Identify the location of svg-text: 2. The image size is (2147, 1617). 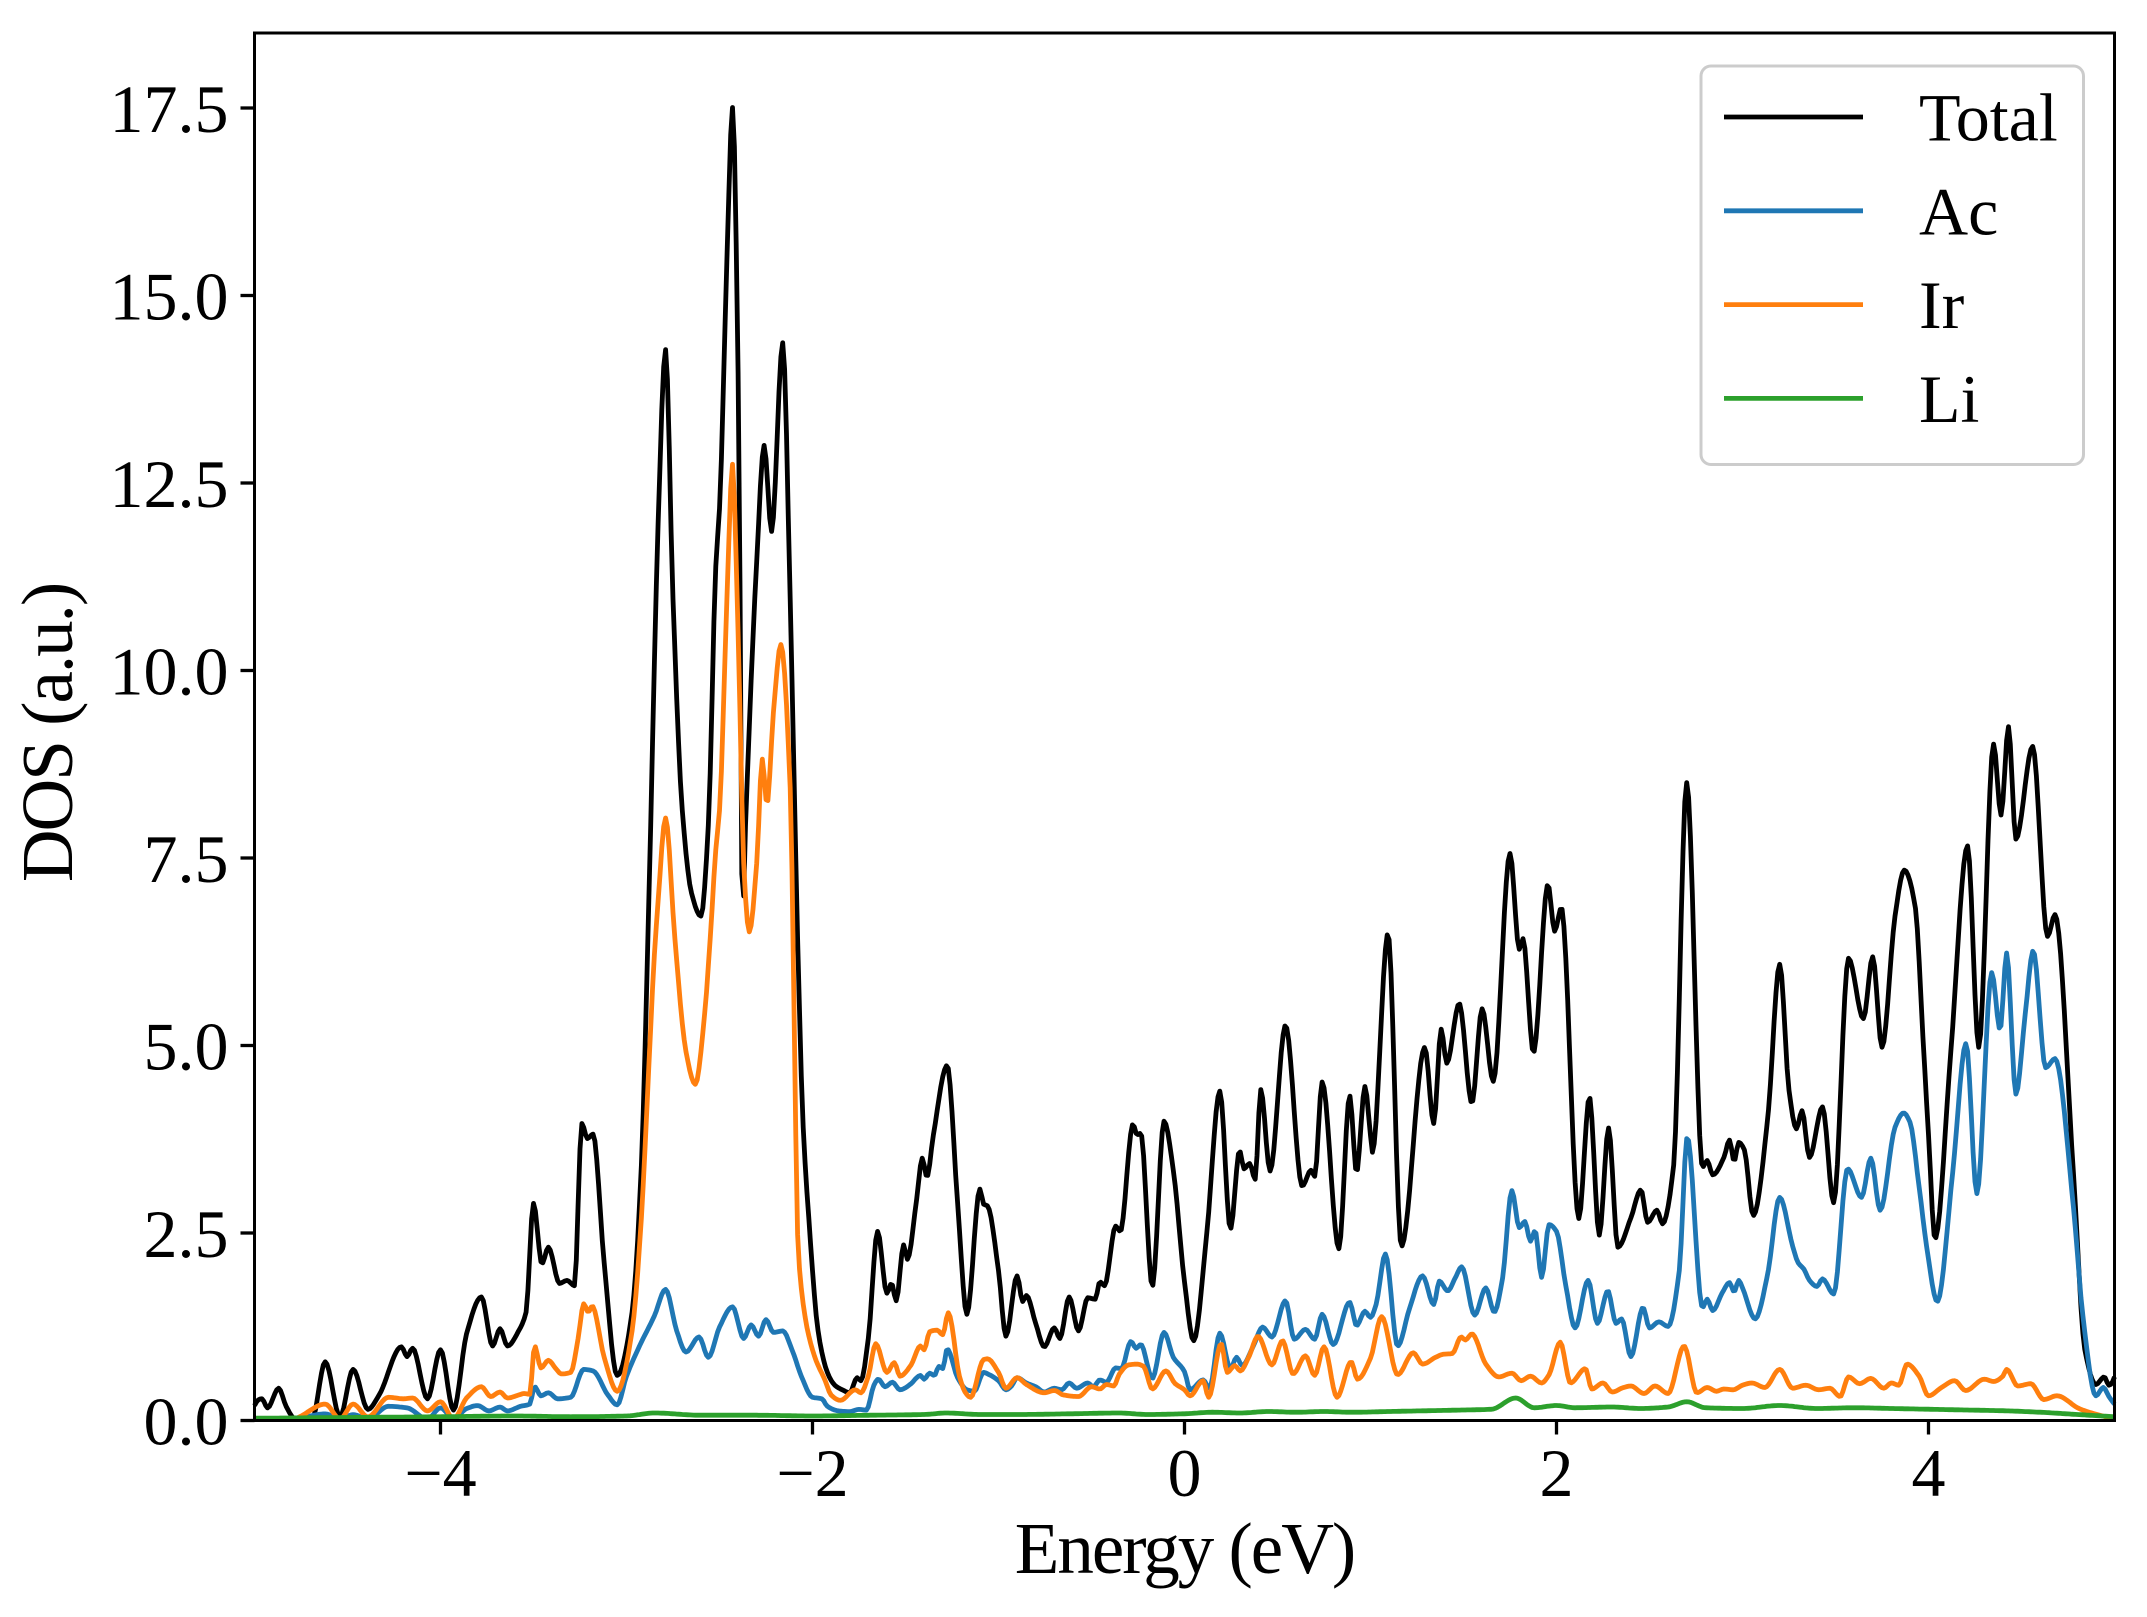
(1557, 1473).